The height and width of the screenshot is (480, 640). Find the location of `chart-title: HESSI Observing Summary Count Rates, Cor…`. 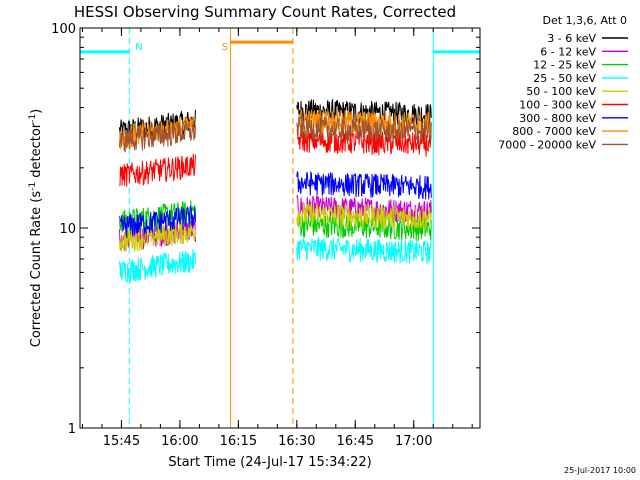

chart-title: HESSI Observing Summary Count Rates, Cor… is located at coordinates (265, 12).